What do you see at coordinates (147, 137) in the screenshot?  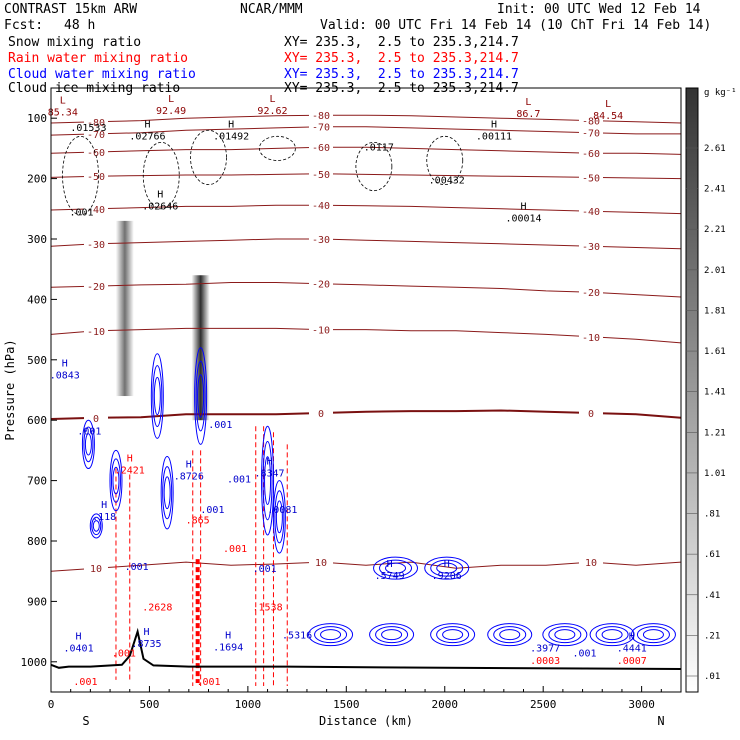 I see `extremum-value: .02766` at bounding box center [147, 137].